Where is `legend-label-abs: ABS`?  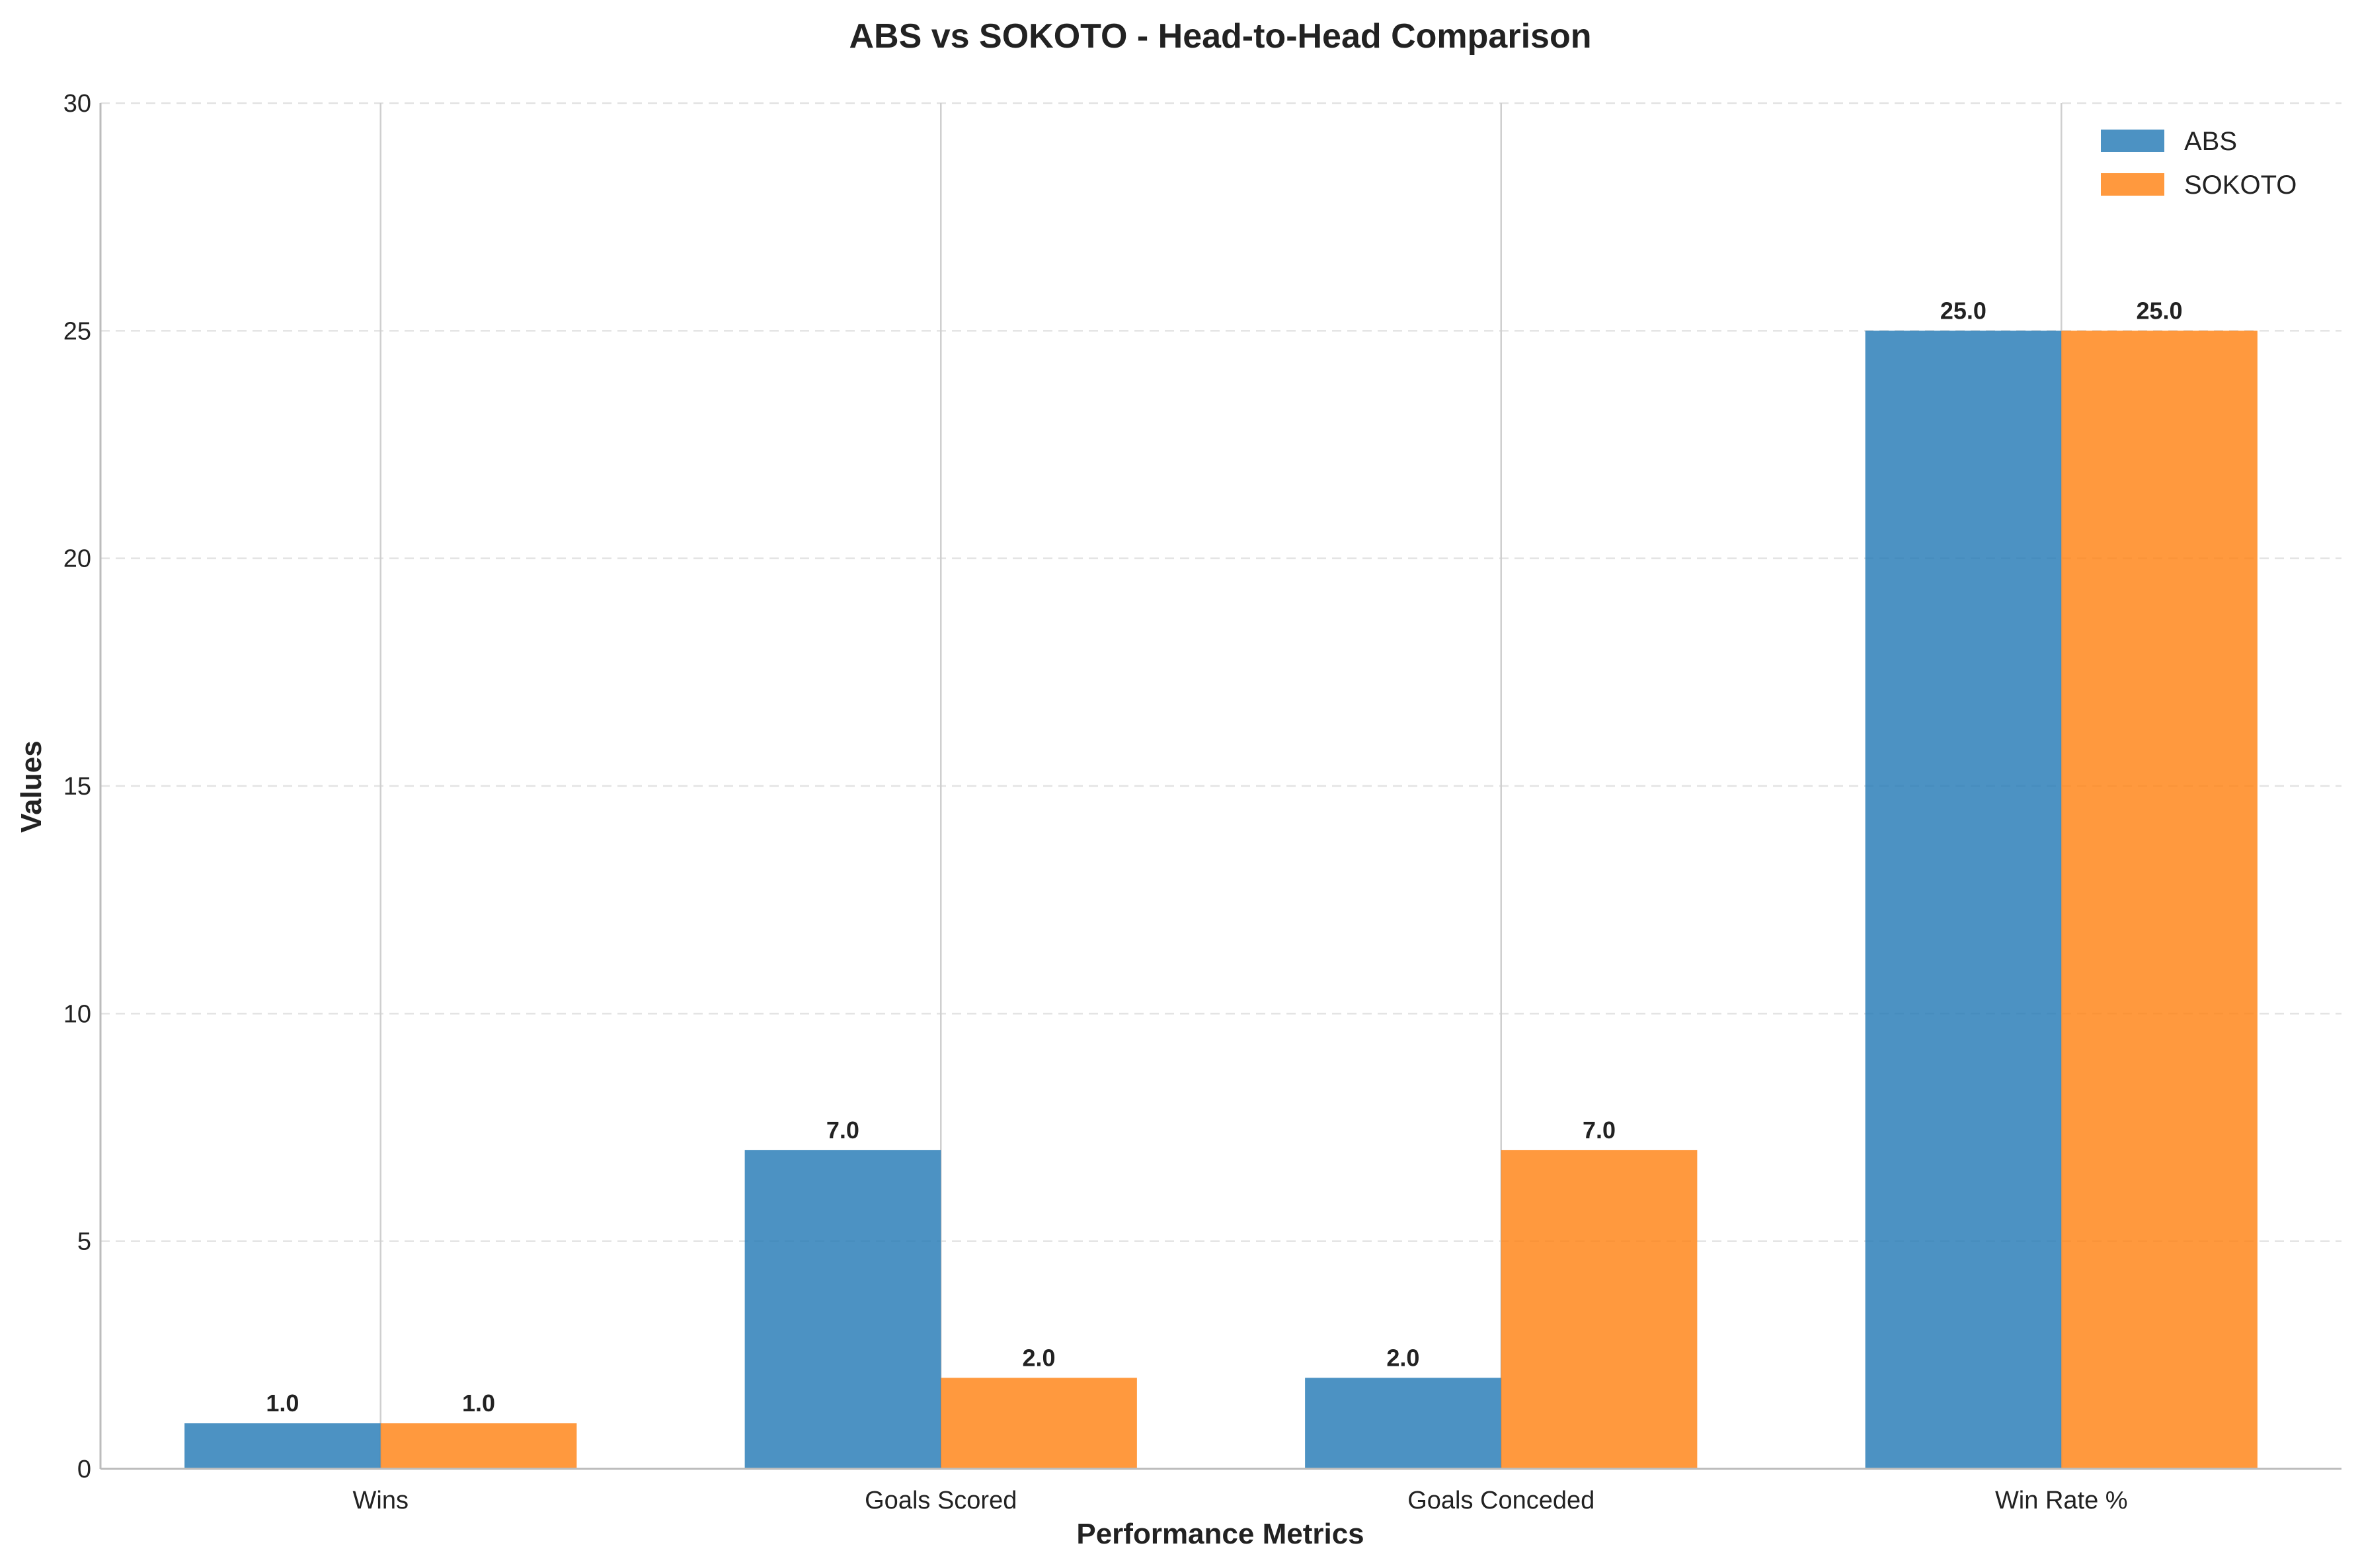 legend-label-abs: ABS is located at coordinates (2210, 141).